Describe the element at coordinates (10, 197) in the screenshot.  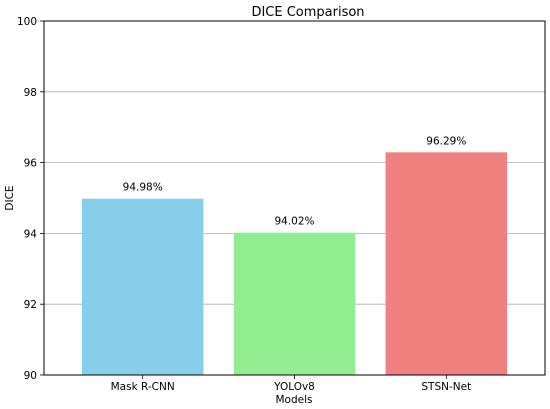
I see `y-axis-label: DICE` at that location.